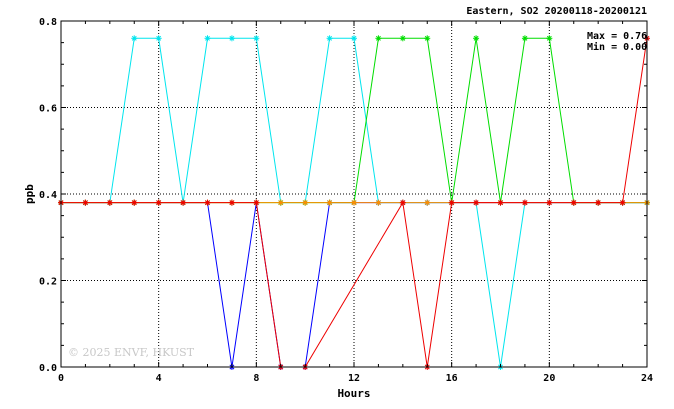 The height and width of the screenshot is (409, 674). Describe the element at coordinates (48, 22) in the screenshot. I see `y-tick-label: 0.8` at that location.